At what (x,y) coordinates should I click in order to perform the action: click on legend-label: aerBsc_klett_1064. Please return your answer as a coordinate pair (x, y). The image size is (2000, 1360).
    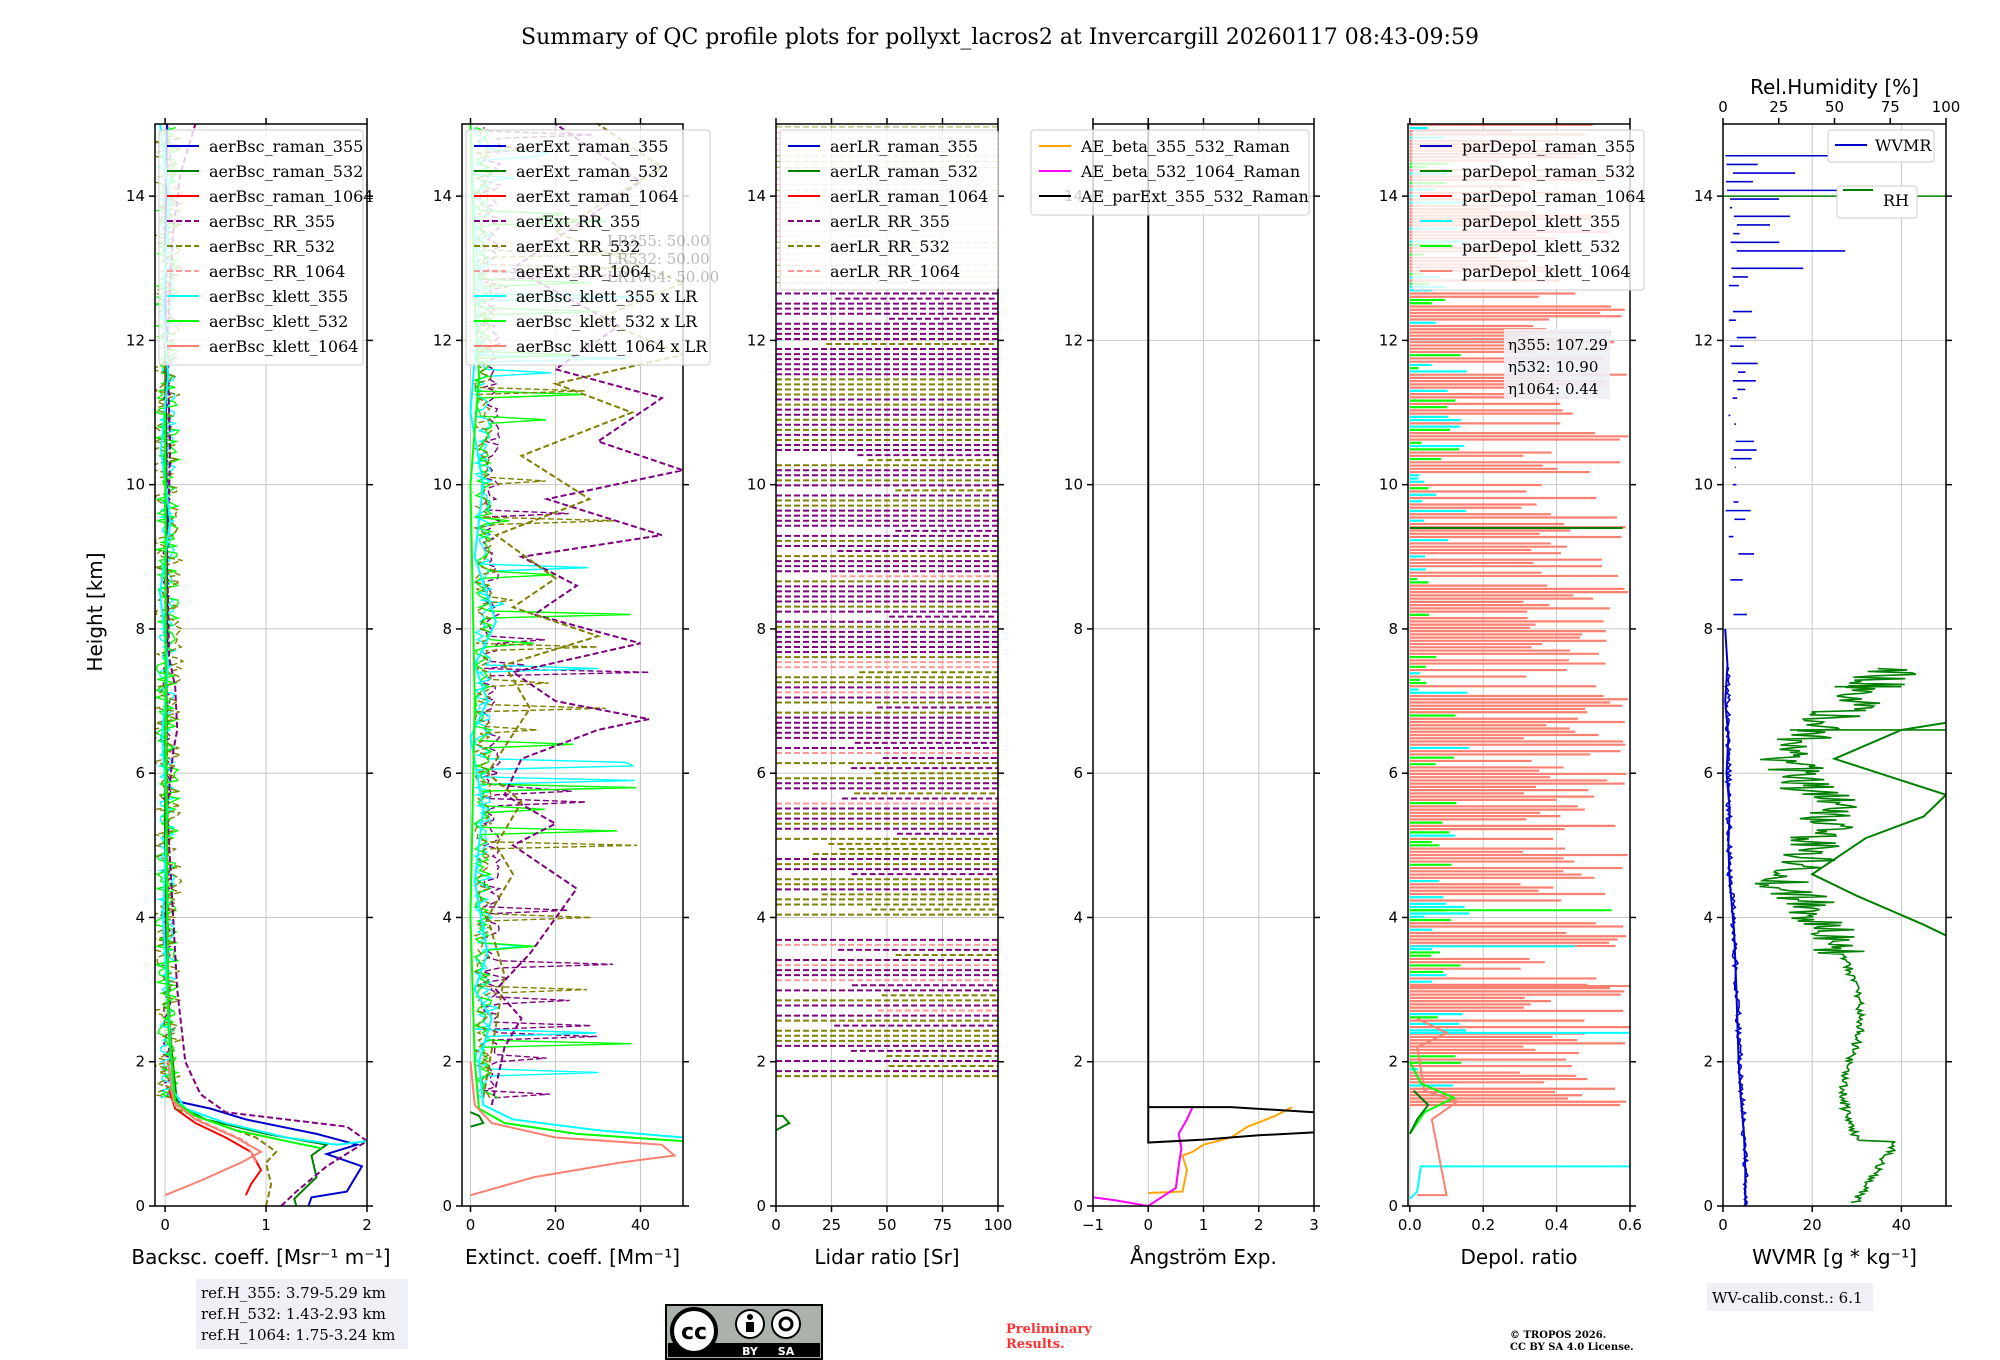
    Looking at the image, I should click on (283, 346).